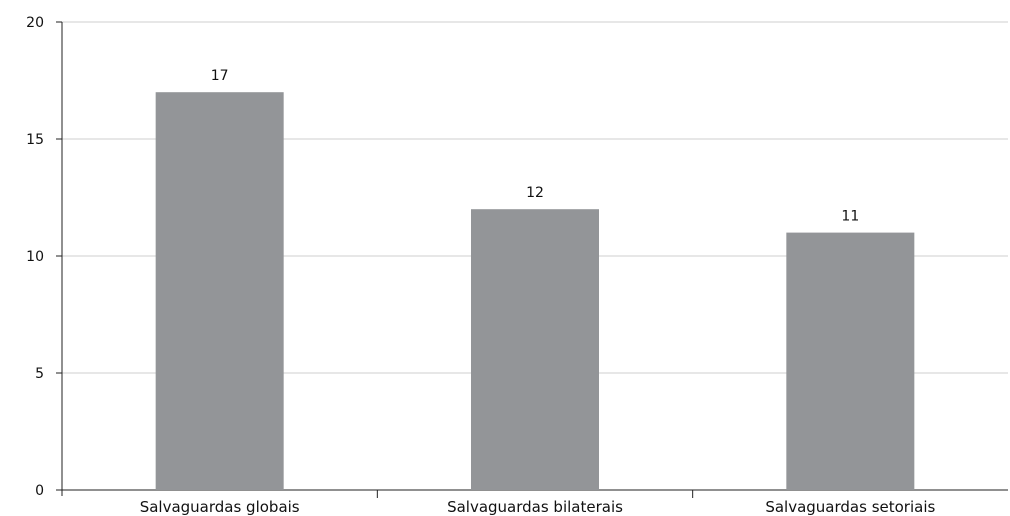 The height and width of the screenshot is (516, 1010). What do you see at coordinates (535, 193) in the screenshot?
I see `data-label-2: 12` at bounding box center [535, 193].